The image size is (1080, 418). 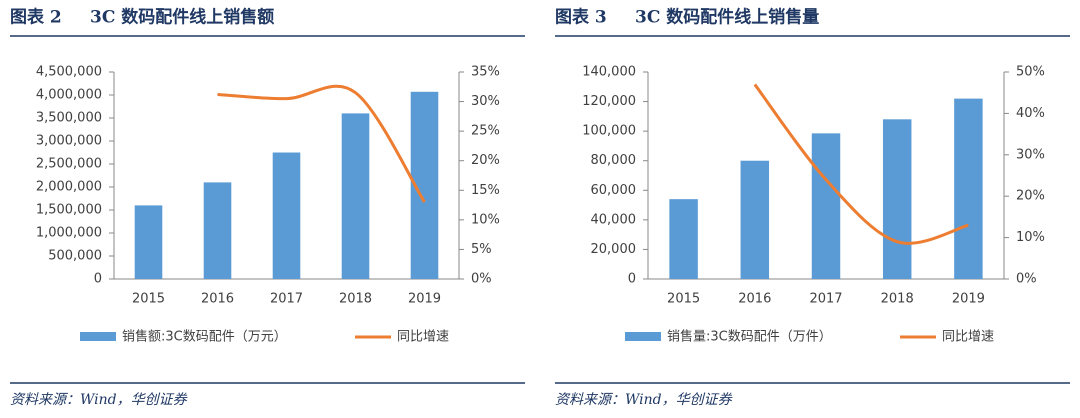 I want to click on legend-label: 销售额:3C数码配件（万元）, so click(x=204, y=337).